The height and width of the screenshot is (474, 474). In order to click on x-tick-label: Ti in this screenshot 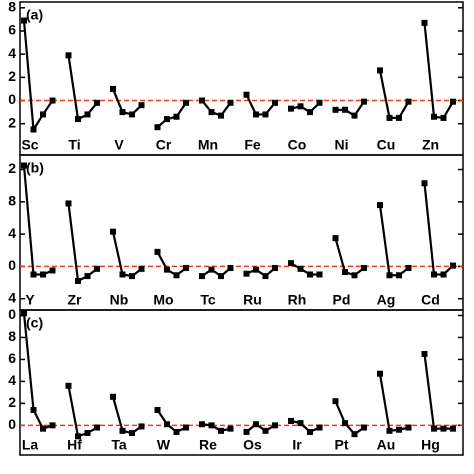, I will do `click(74, 145)`.